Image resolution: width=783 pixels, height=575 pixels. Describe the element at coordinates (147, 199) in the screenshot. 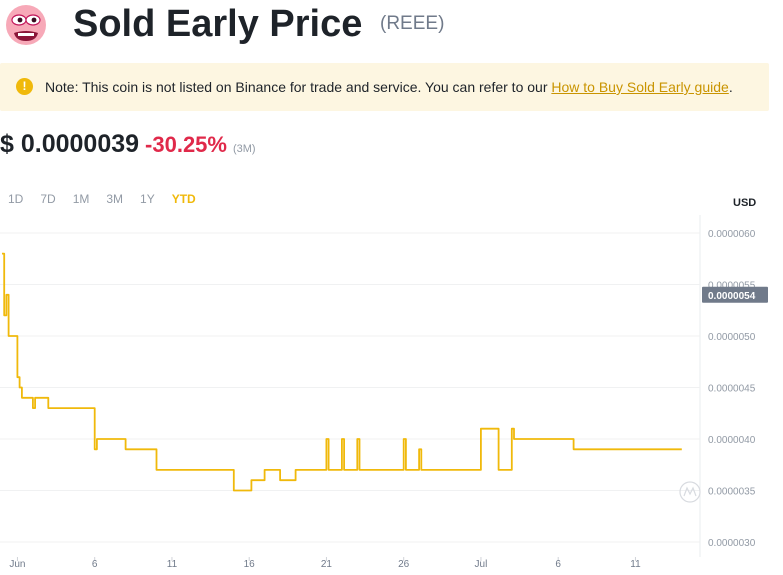

I see `range-1y: 1Y` at that location.